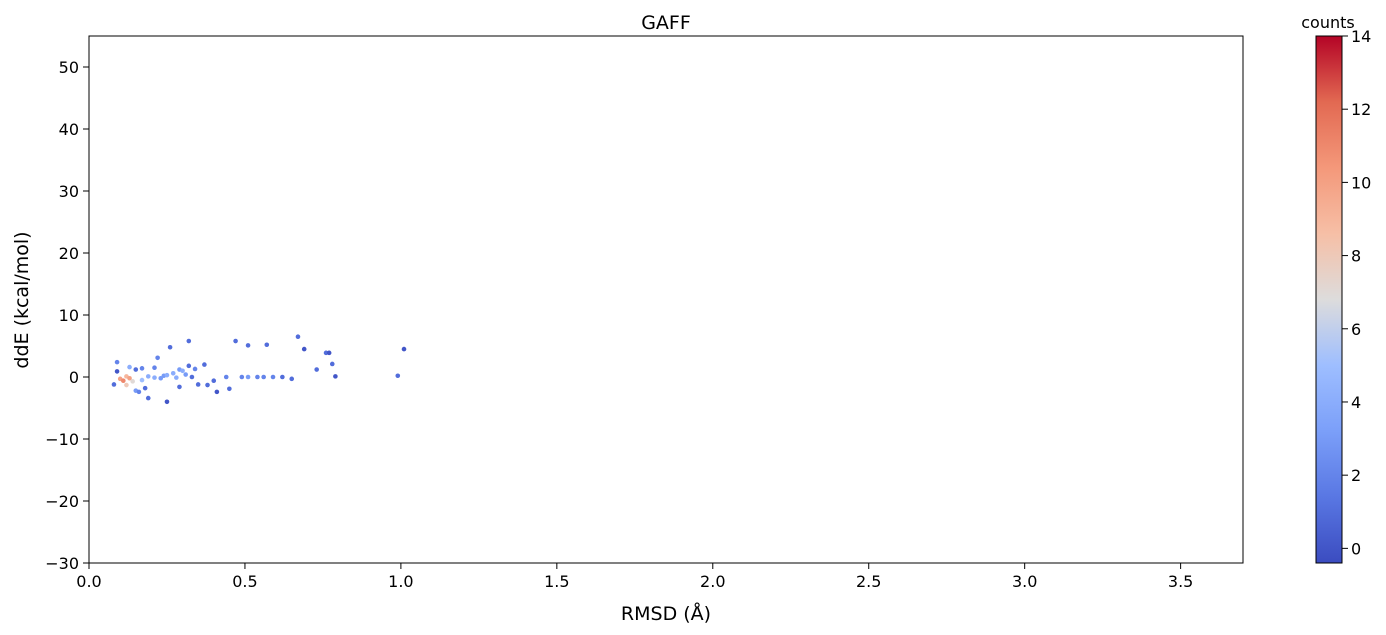 Image resolution: width=1386 pixels, height=635 pixels. What do you see at coordinates (556, 581) in the screenshot?
I see `x-tick-label: 1.5` at bounding box center [556, 581].